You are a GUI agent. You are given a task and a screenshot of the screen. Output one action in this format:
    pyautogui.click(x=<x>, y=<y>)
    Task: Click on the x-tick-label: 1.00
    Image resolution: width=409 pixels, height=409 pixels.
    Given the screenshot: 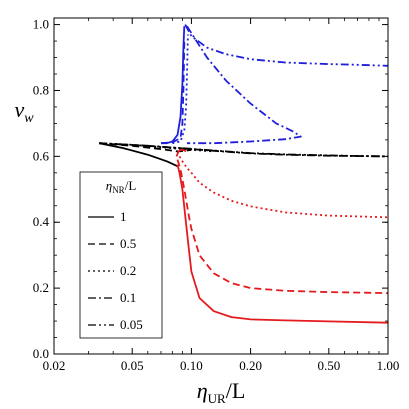 What is the action you would take?
    pyautogui.click(x=388, y=365)
    